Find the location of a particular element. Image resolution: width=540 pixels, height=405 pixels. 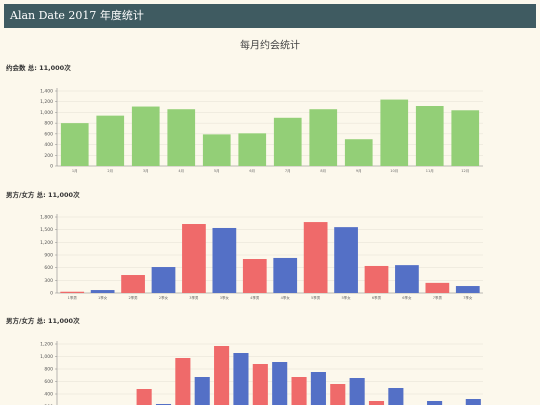

x-tick-label: 9月 is located at coordinates (359, 170).